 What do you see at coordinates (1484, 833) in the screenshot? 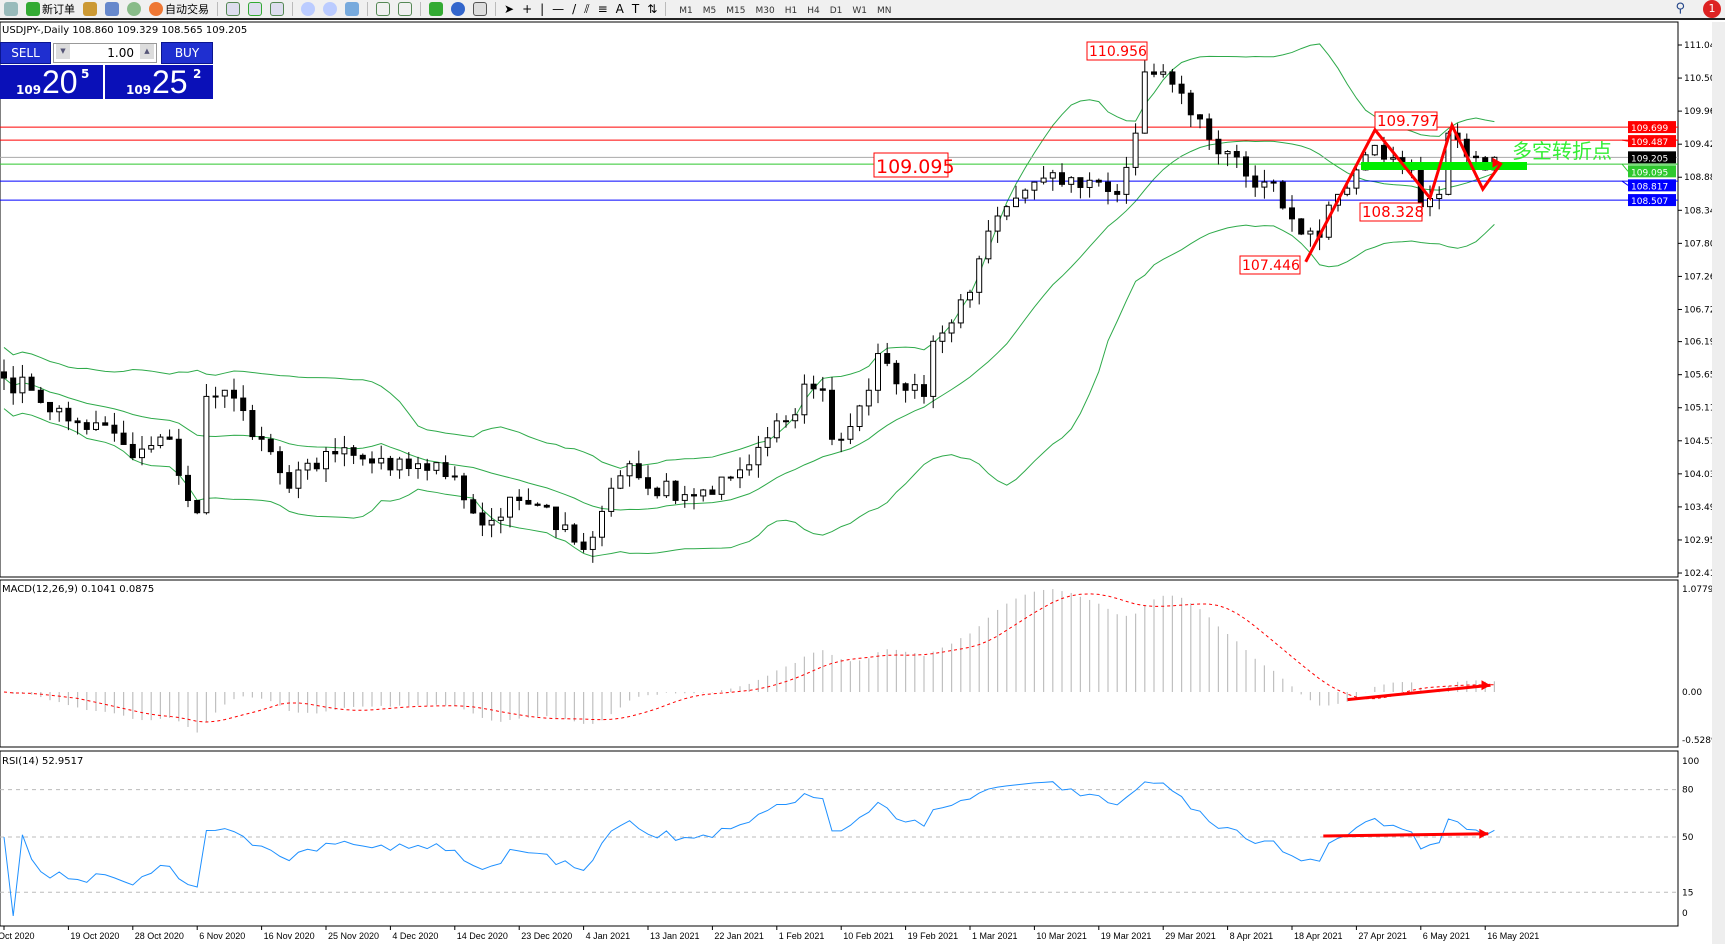
I see `rsi-arrow-head-icon` at bounding box center [1484, 833].